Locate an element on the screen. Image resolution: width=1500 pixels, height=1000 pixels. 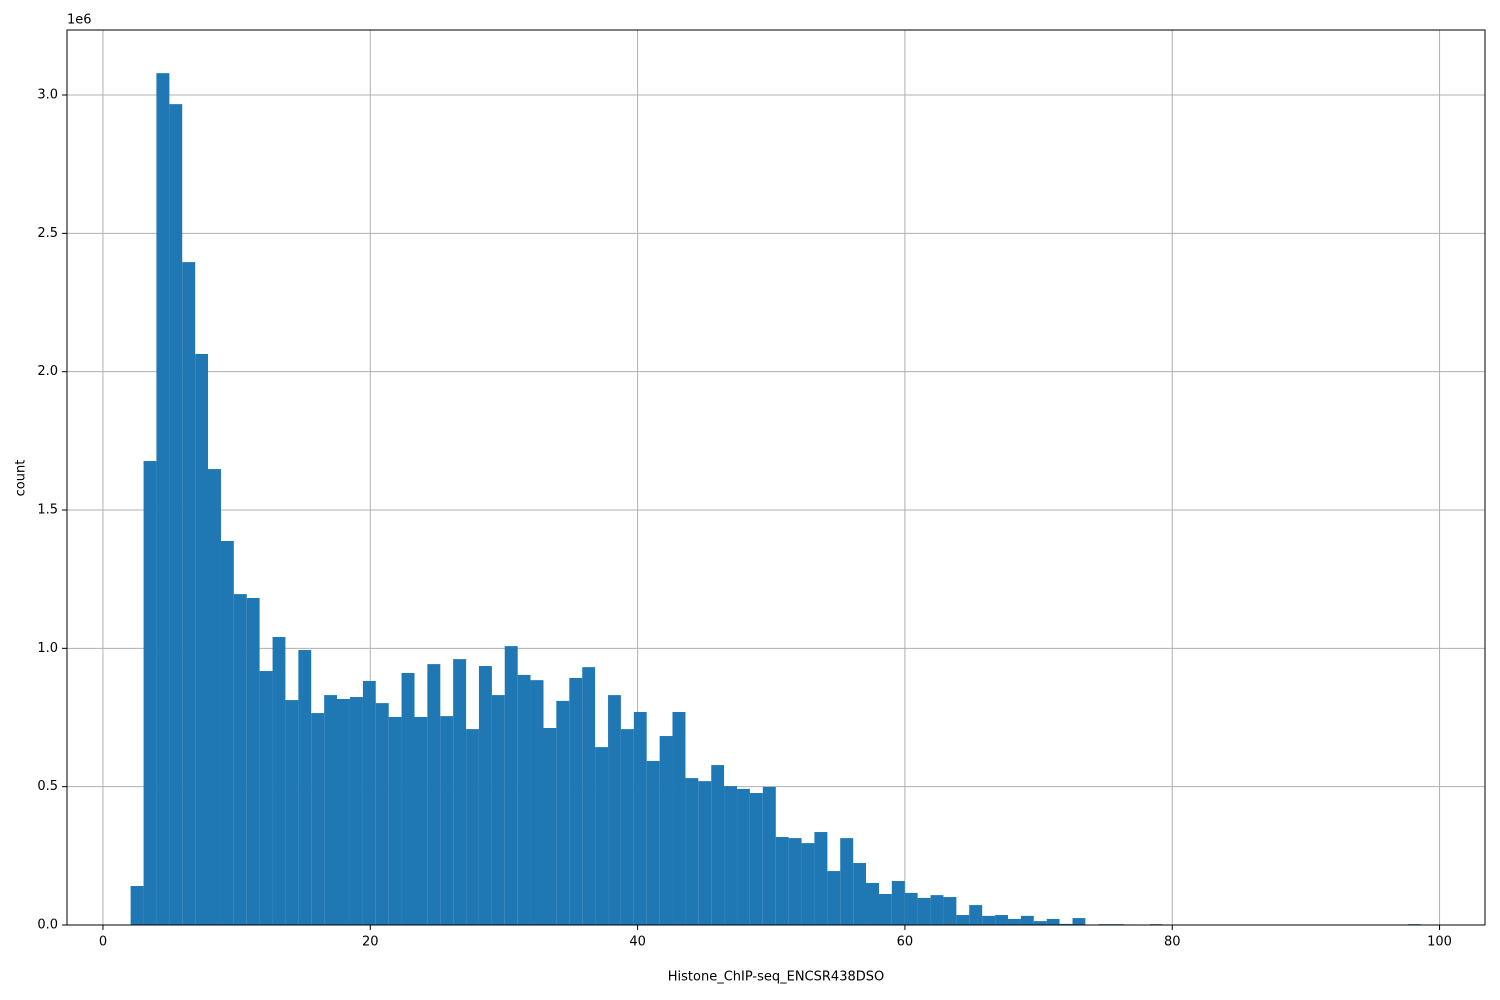
y-tick-label: 2.5 is located at coordinates (47, 233).